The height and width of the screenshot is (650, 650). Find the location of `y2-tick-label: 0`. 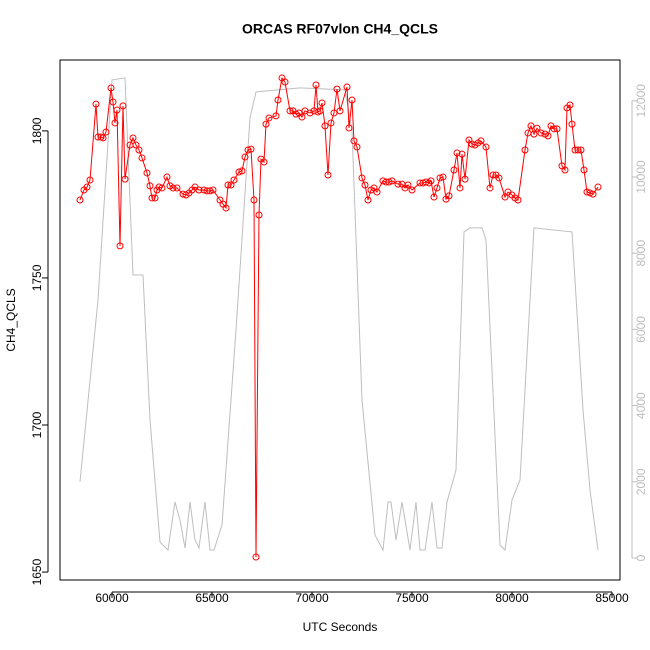

y2-tick-label: 0 is located at coordinates (641, 557).